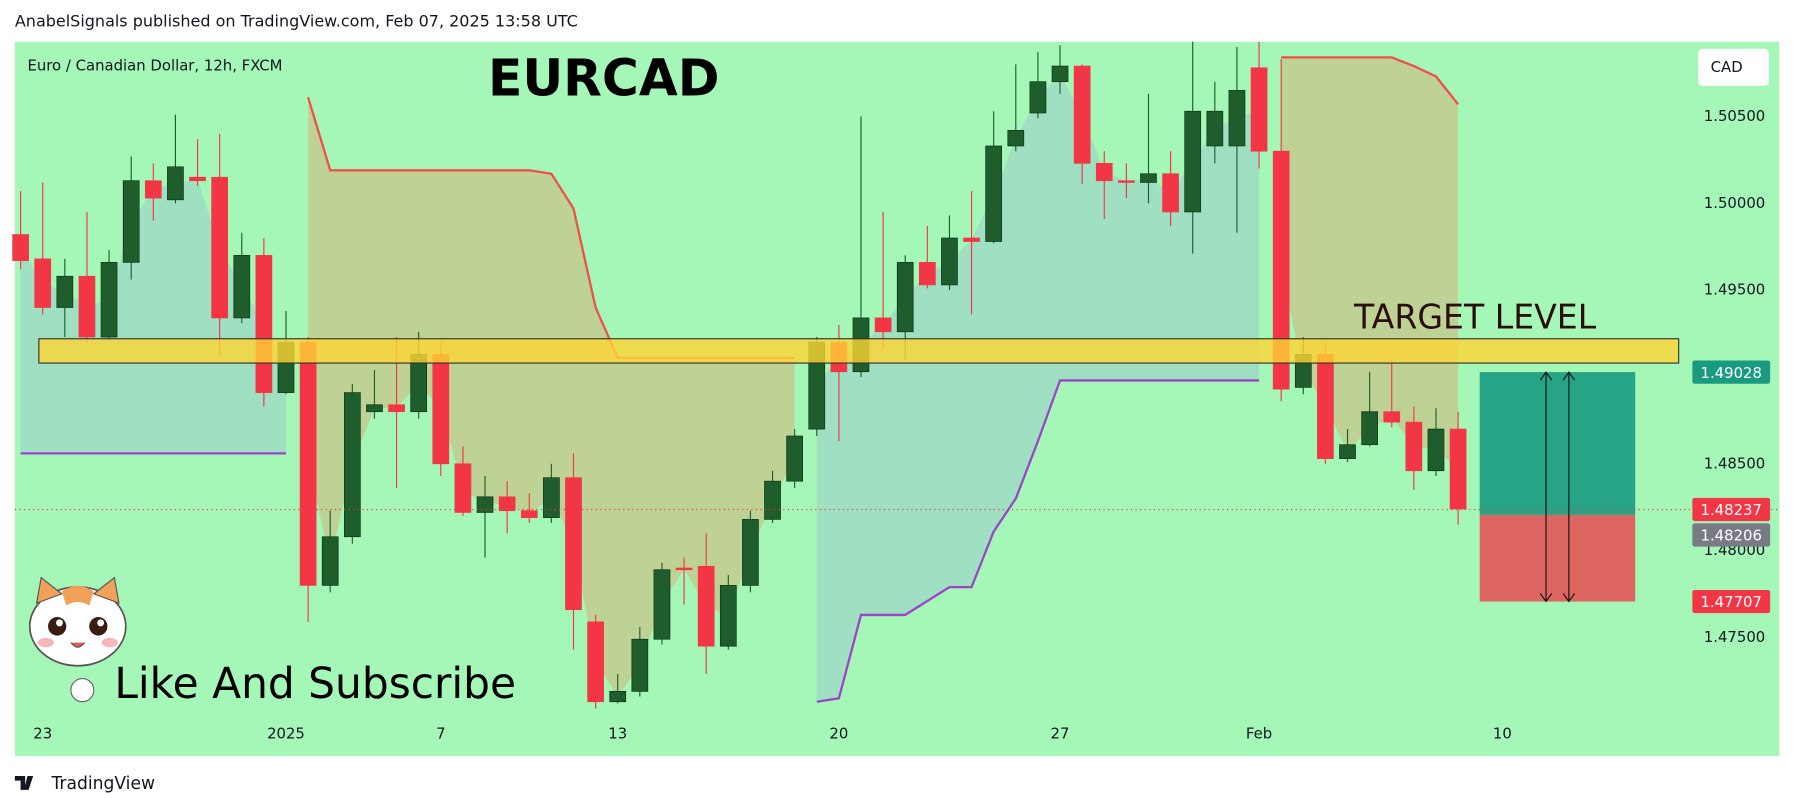 The image size is (1793, 798). What do you see at coordinates (153, 316) in the screenshot?
I see `trend-fill` at bounding box center [153, 316].